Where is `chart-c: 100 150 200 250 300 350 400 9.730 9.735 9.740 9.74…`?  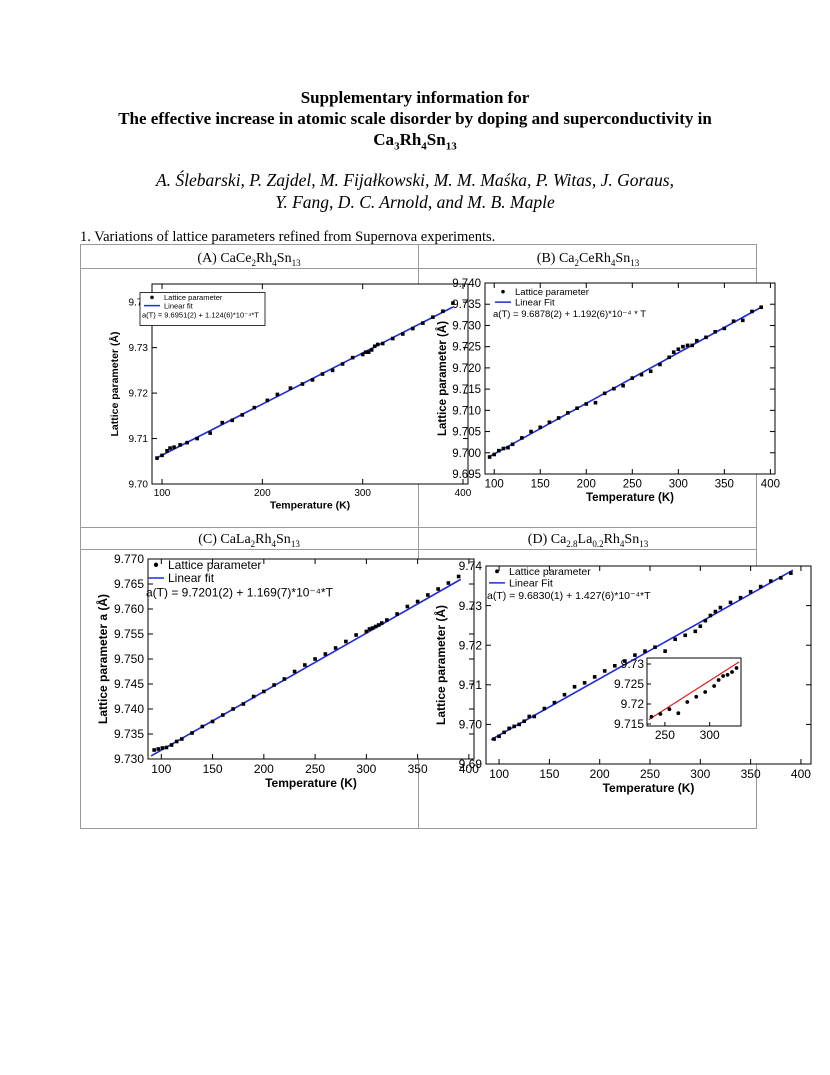
chart-c: 100 150 200 250 300 350 400 9.730 9.735 9.740 9.74… is located at coordinates (287, 671).